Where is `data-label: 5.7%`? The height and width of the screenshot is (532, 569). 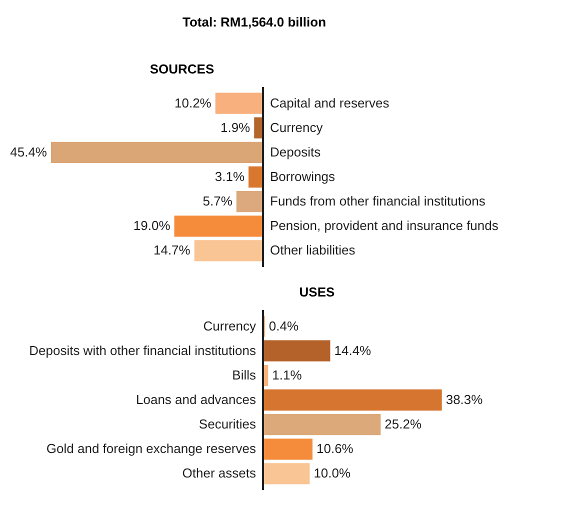 data-label: 5.7% is located at coordinates (217, 201).